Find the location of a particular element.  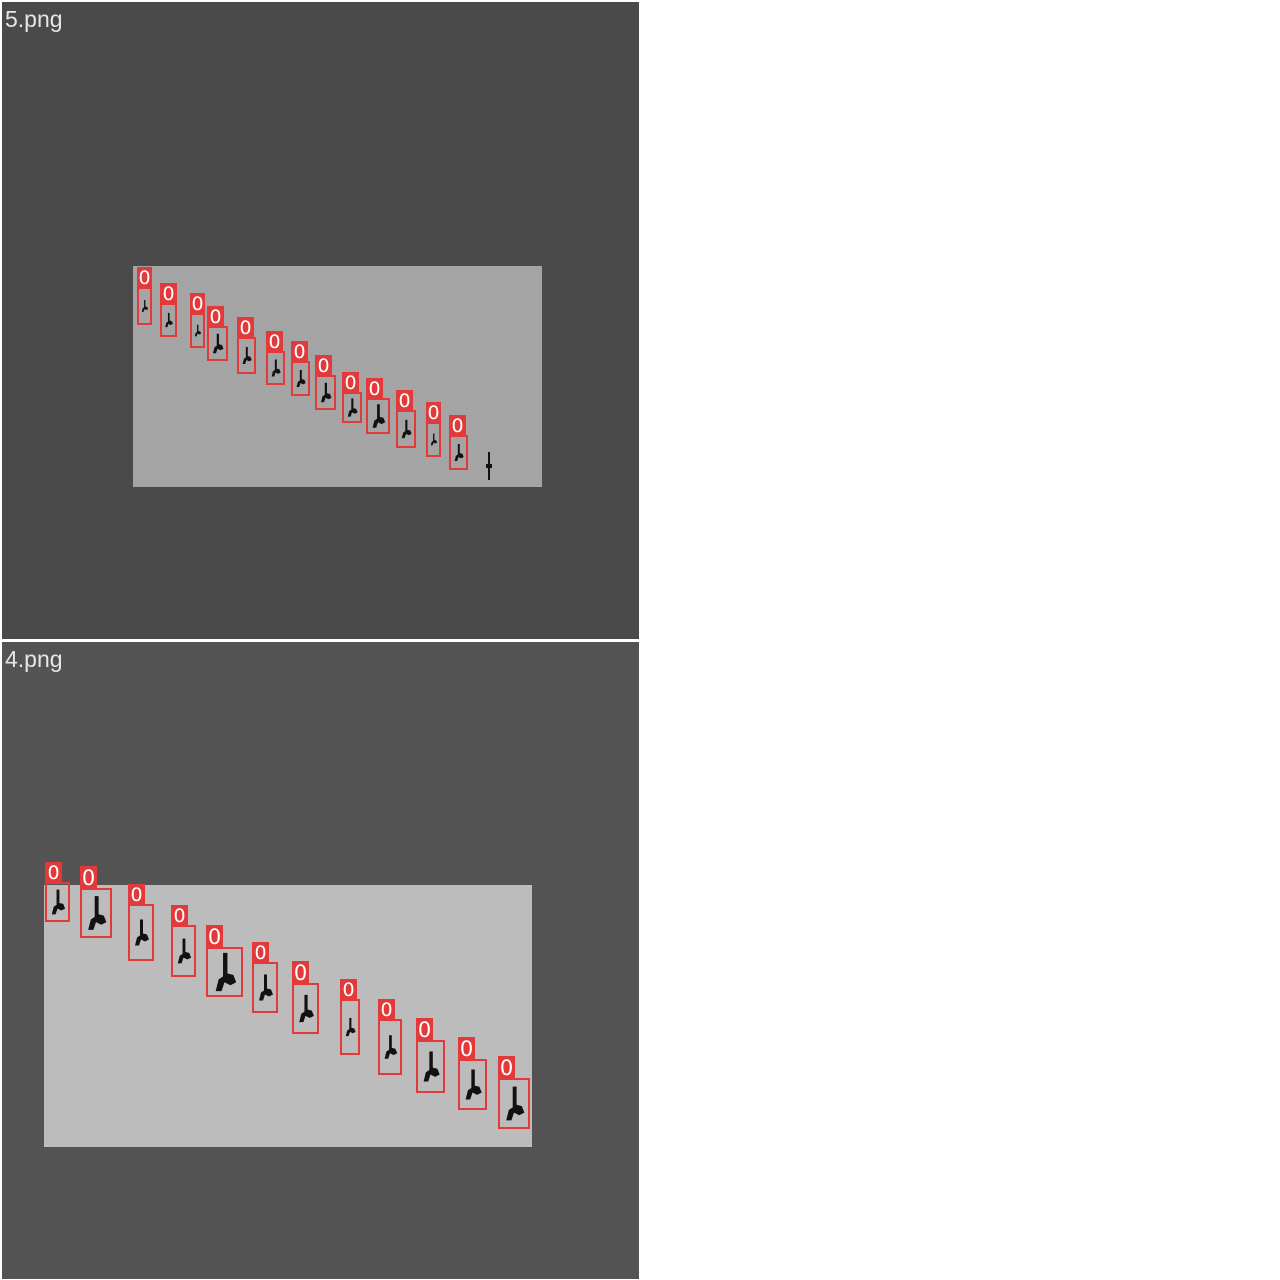

image-filename: 5.png is located at coordinates (34, 19).